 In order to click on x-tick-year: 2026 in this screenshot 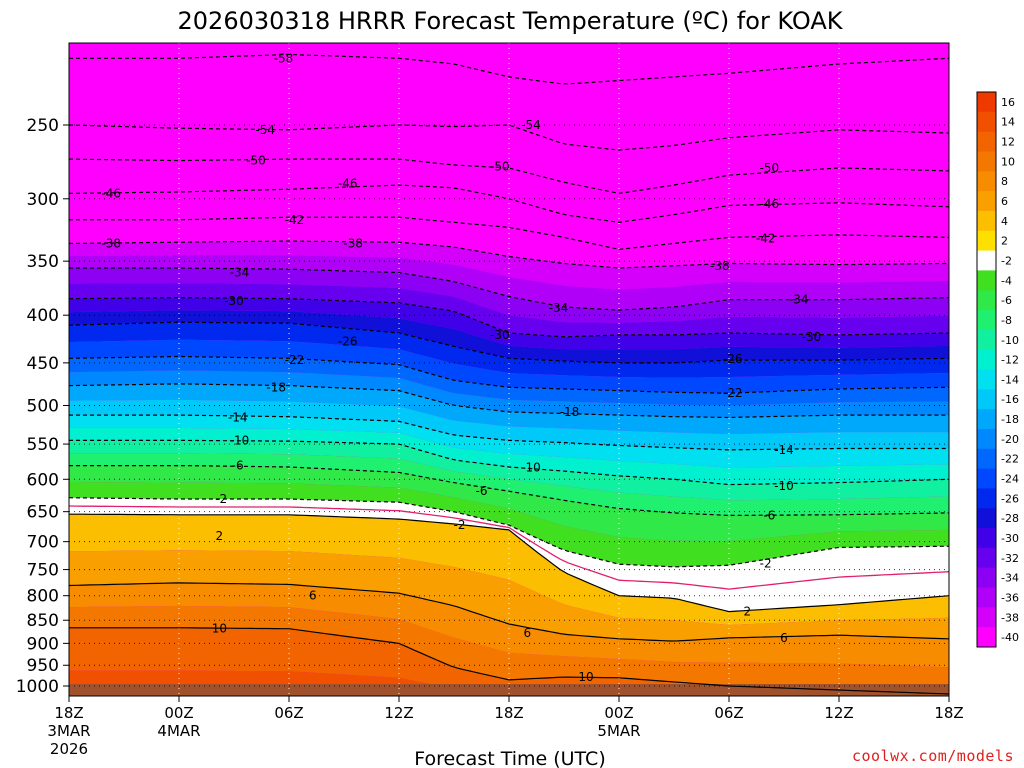, I will do `click(69, 749)`.